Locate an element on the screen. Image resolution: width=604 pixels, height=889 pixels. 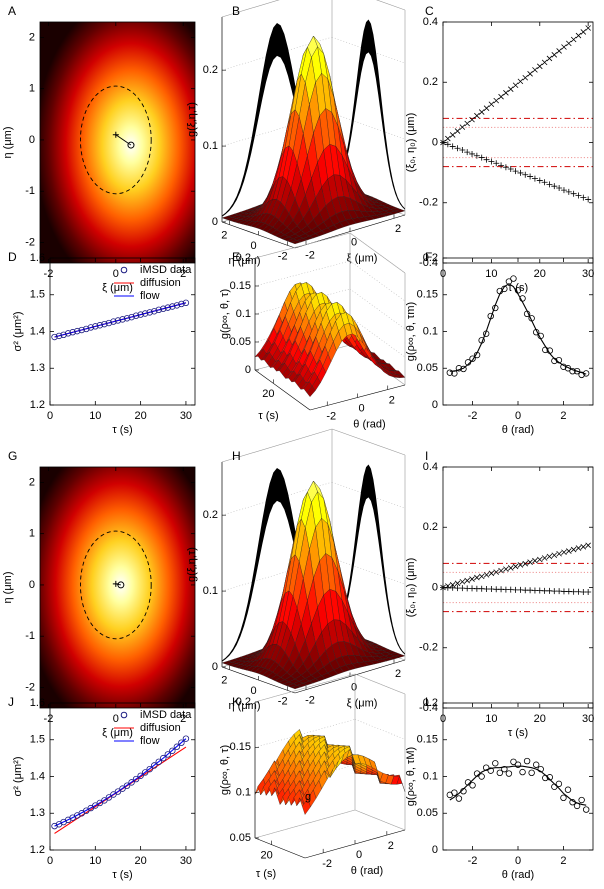
z-tick-label: 0 is located at coordinates (248, 370).